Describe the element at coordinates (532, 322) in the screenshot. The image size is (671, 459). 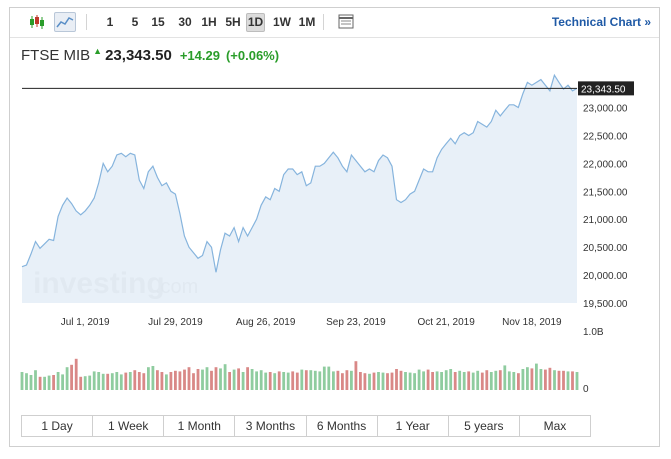
I see `x-tick-label: Nov 18, 2019` at that location.